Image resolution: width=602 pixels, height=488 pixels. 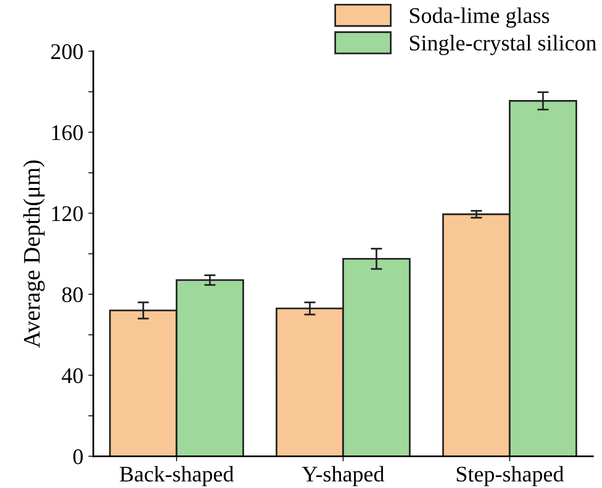 I want to click on y-tick-label: 80, so click(x=72, y=294).